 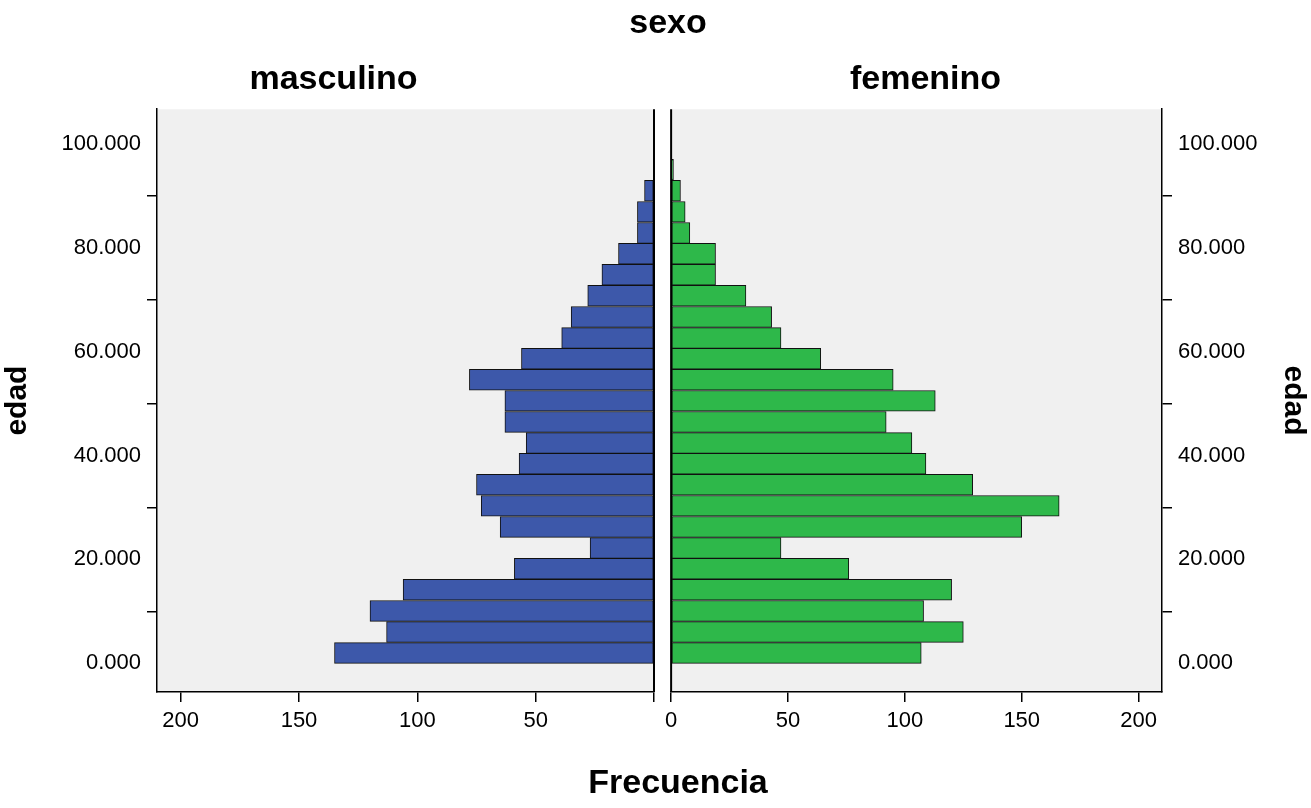 I want to click on x-tick-label: 0, so click(x=671, y=720).